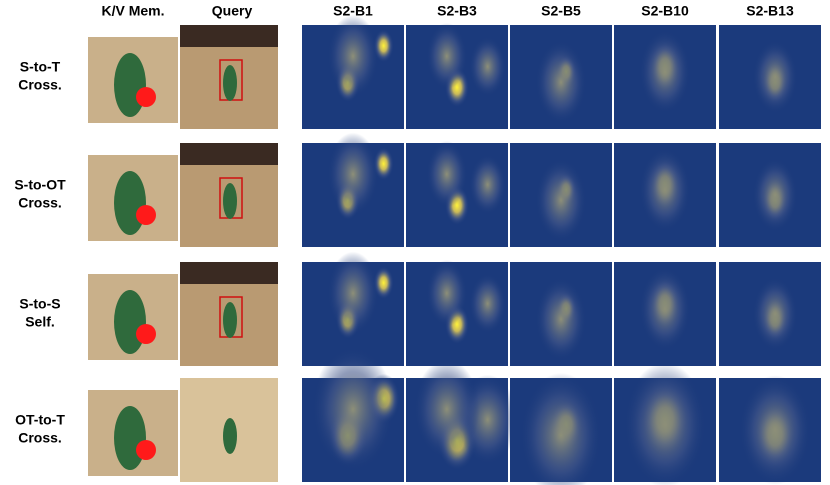 This screenshot has width=830, height=485. What do you see at coordinates (132, 11) in the screenshot?
I see `column-header: K/V Mem.` at bounding box center [132, 11].